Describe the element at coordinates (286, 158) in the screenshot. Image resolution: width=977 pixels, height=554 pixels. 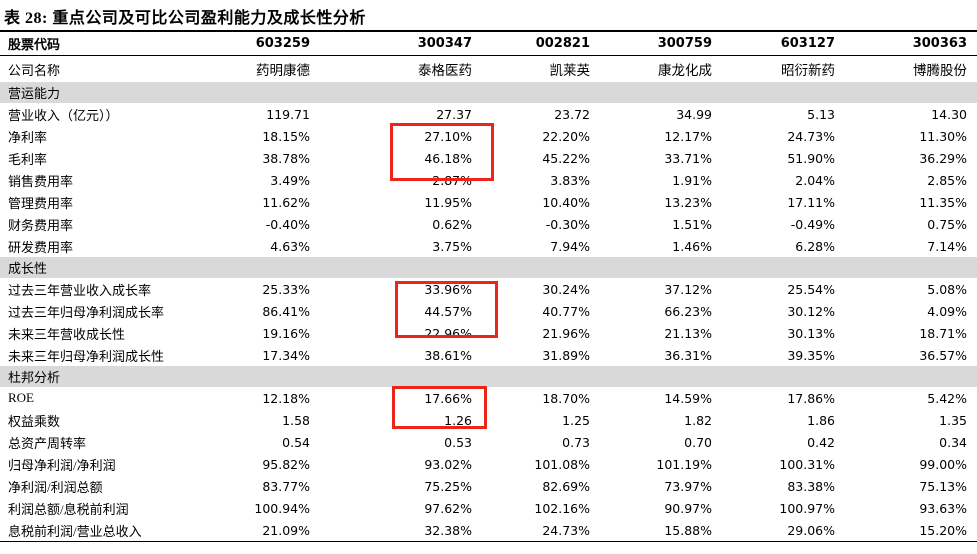
I see `value-cell: 38.78%` at that location.